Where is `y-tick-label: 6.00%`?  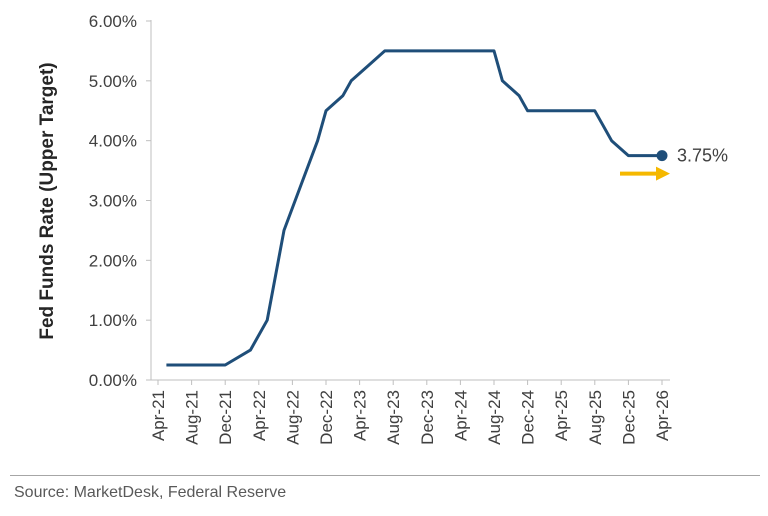 y-tick-label: 6.00% is located at coordinates (113, 21).